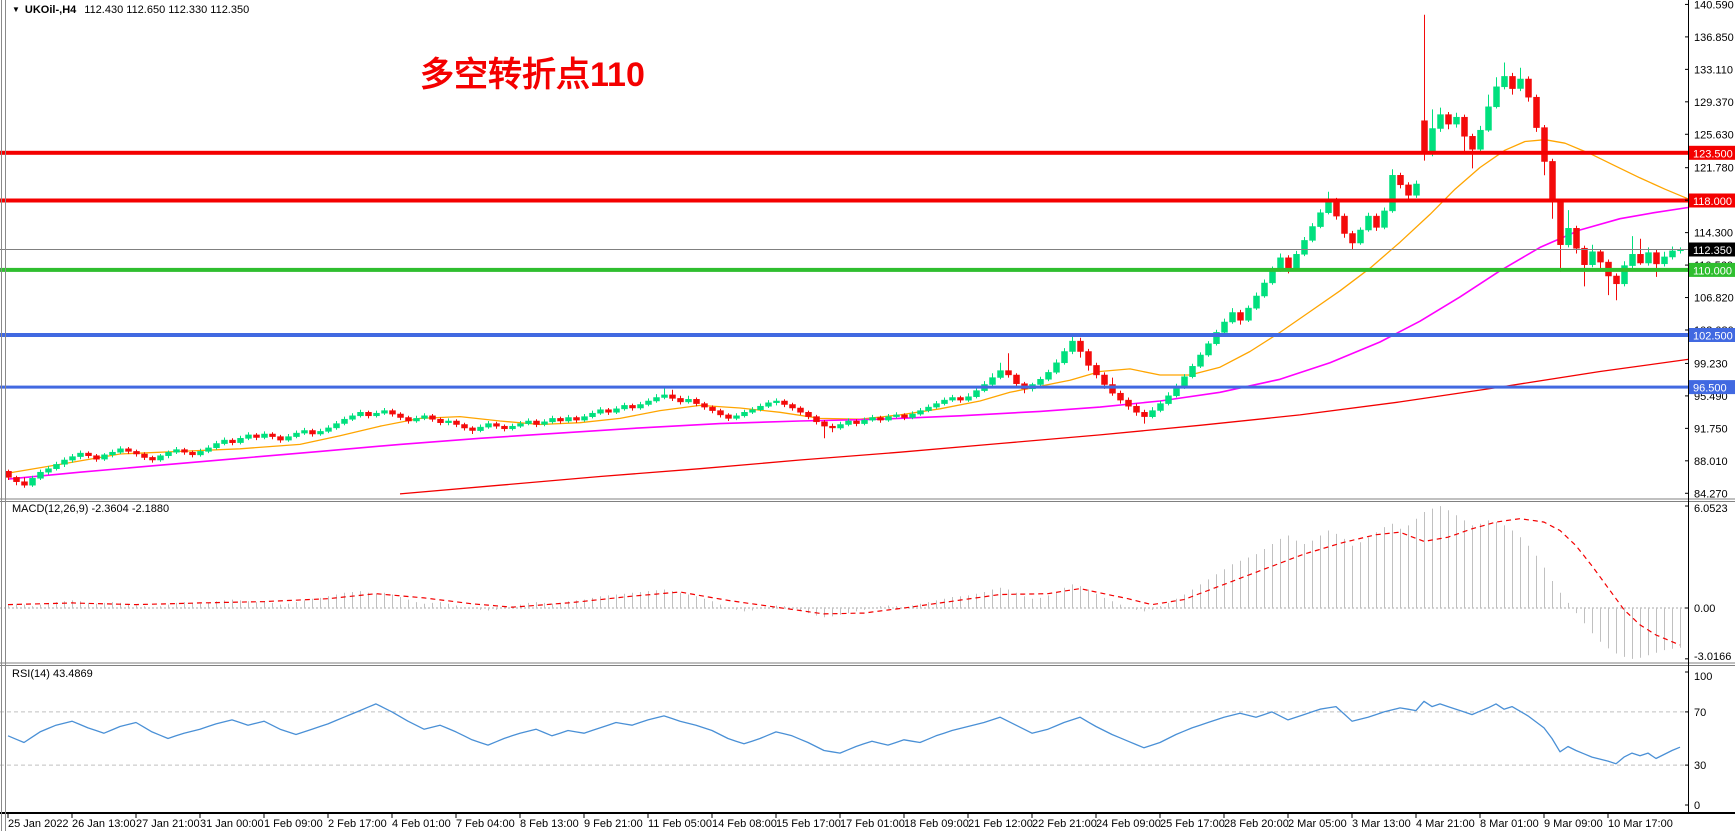 The width and height of the screenshot is (1735, 831). I want to click on resistance-123.5-line, so click(844, 152).